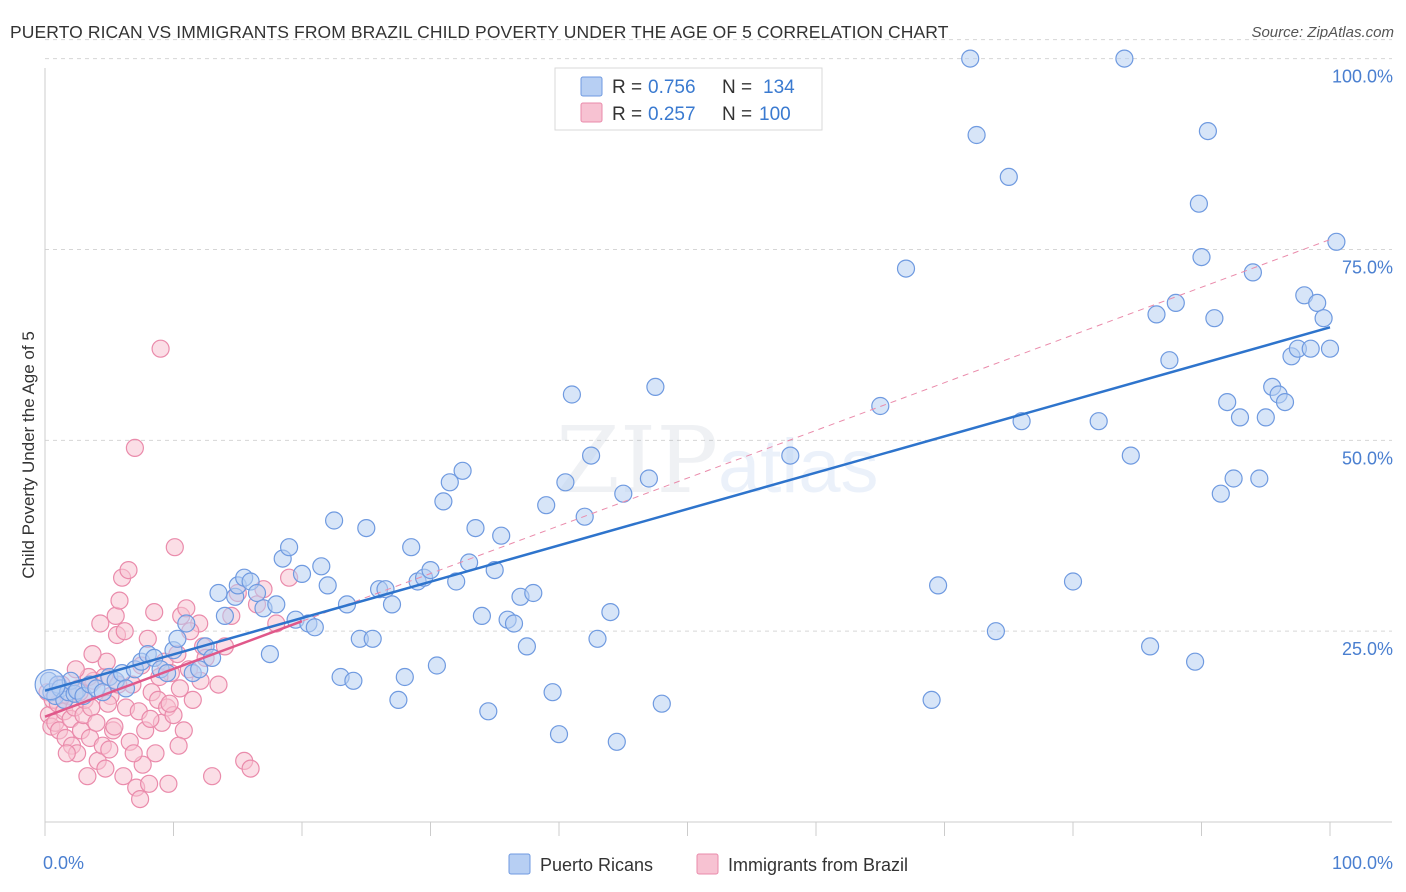  Describe the element at coordinates (688, 99) in the screenshot. I see `legend-box: R = 0.756 N = 134 R = 0.257 N = 100` at that location.